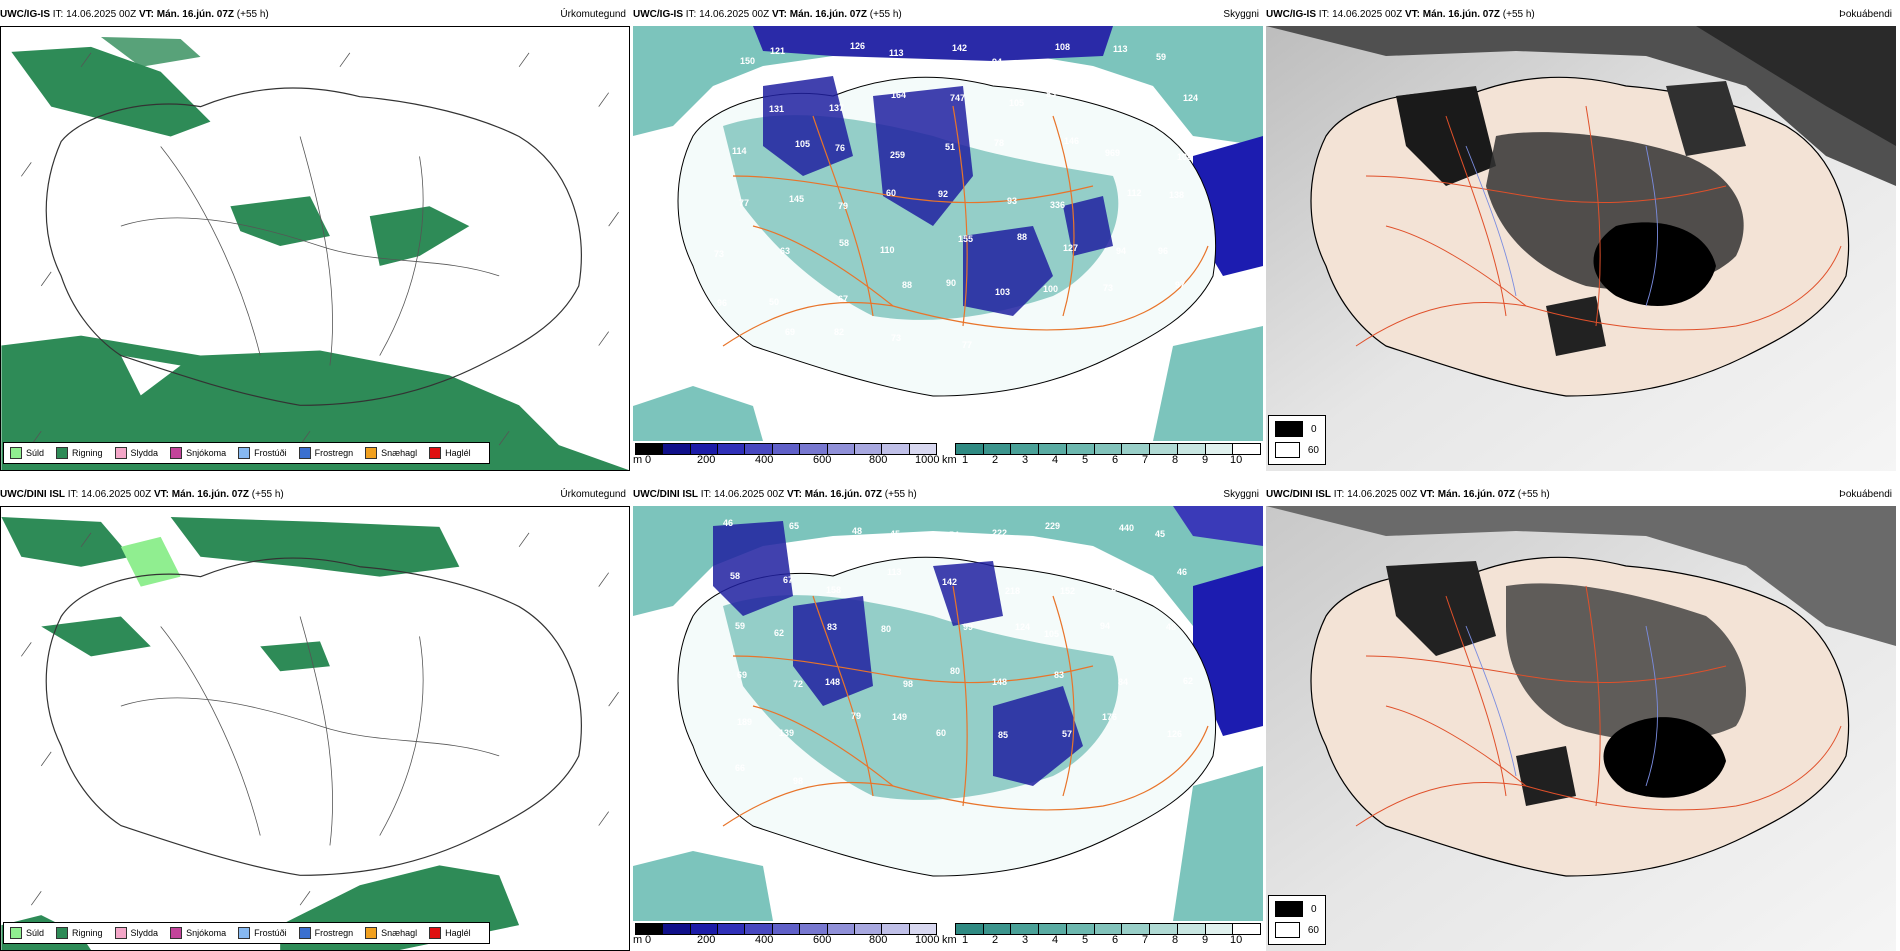 The height and width of the screenshot is (951, 1900). I want to click on visibility-value-label: 142, so click(959, 48).